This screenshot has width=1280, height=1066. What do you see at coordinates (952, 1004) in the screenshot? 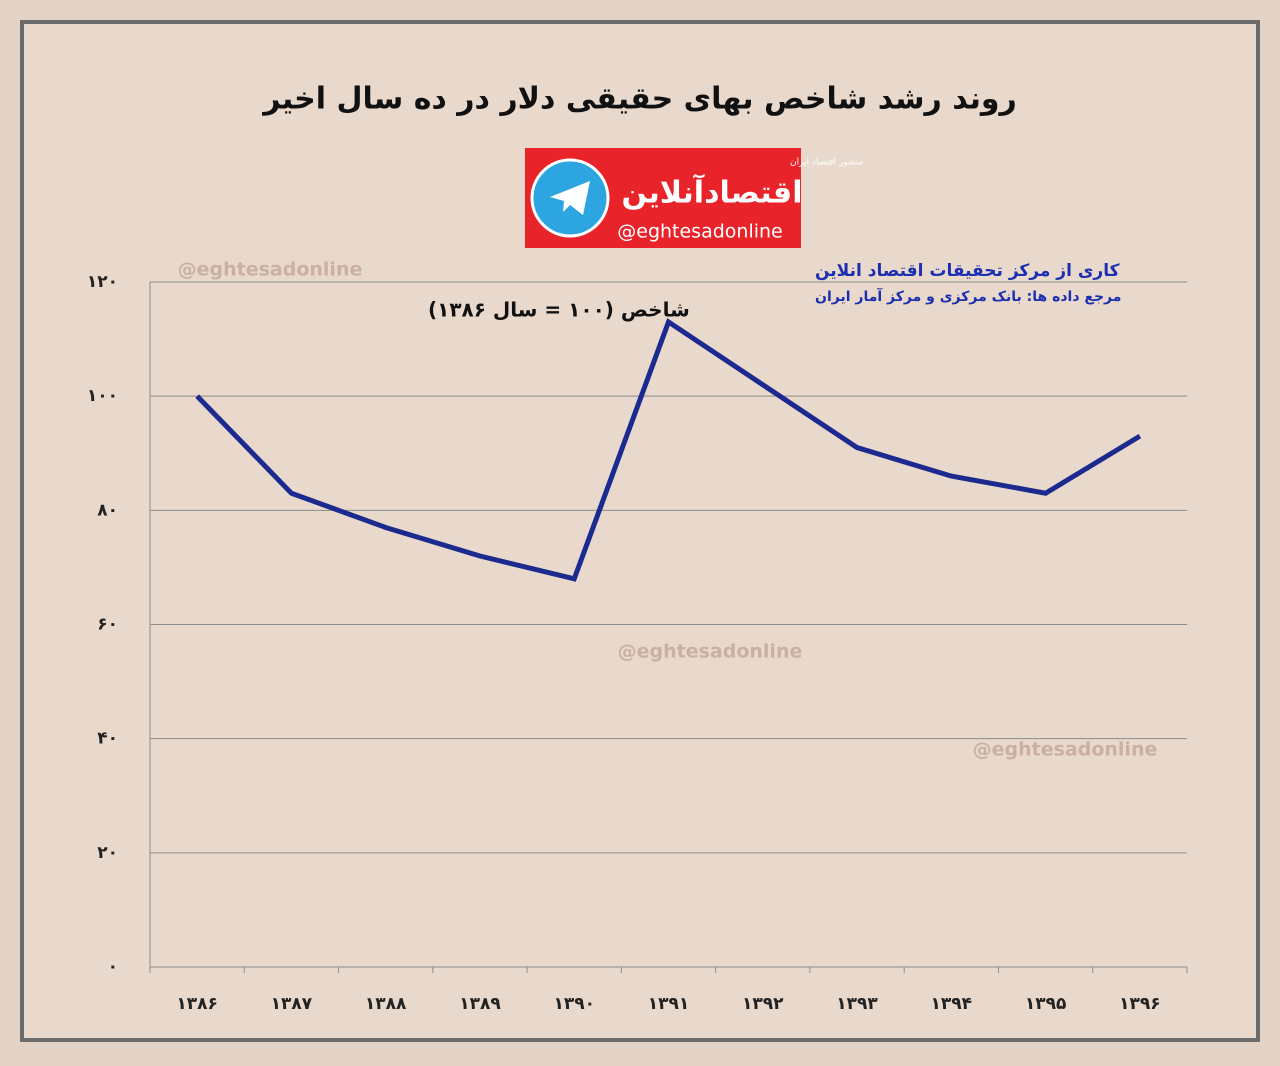
I see `x-tick-label: ۱۳۹۴` at bounding box center [952, 1004].